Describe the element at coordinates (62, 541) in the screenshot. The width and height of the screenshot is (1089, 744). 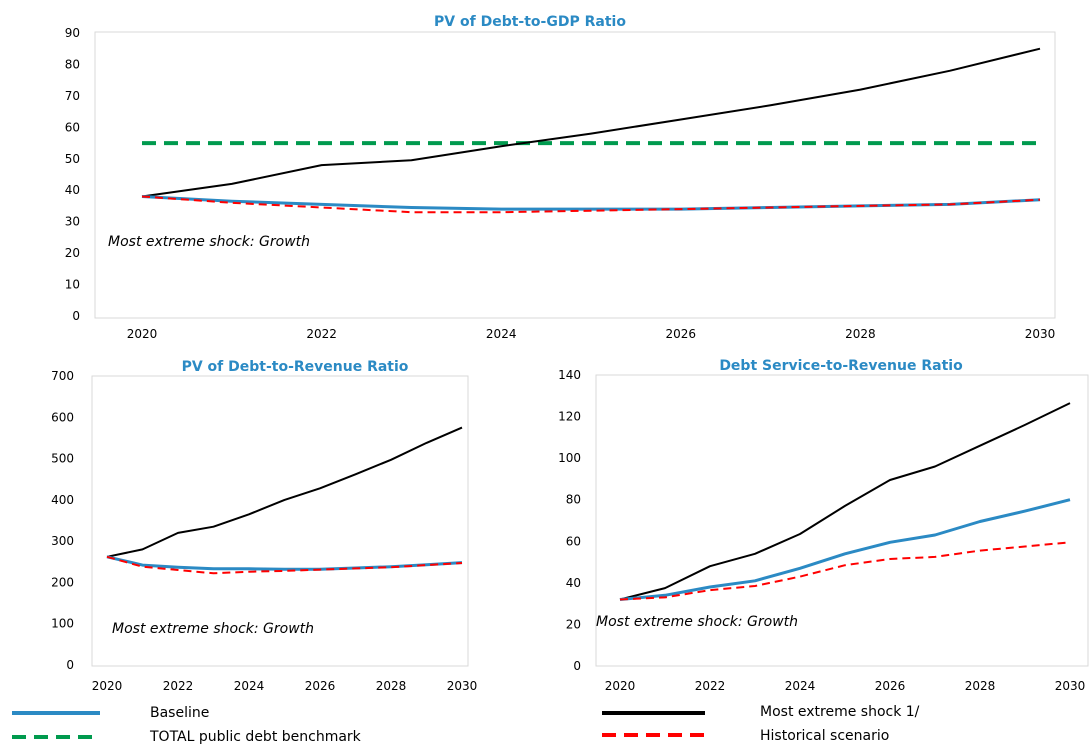
I see `y-tick-label: 300` at that location.